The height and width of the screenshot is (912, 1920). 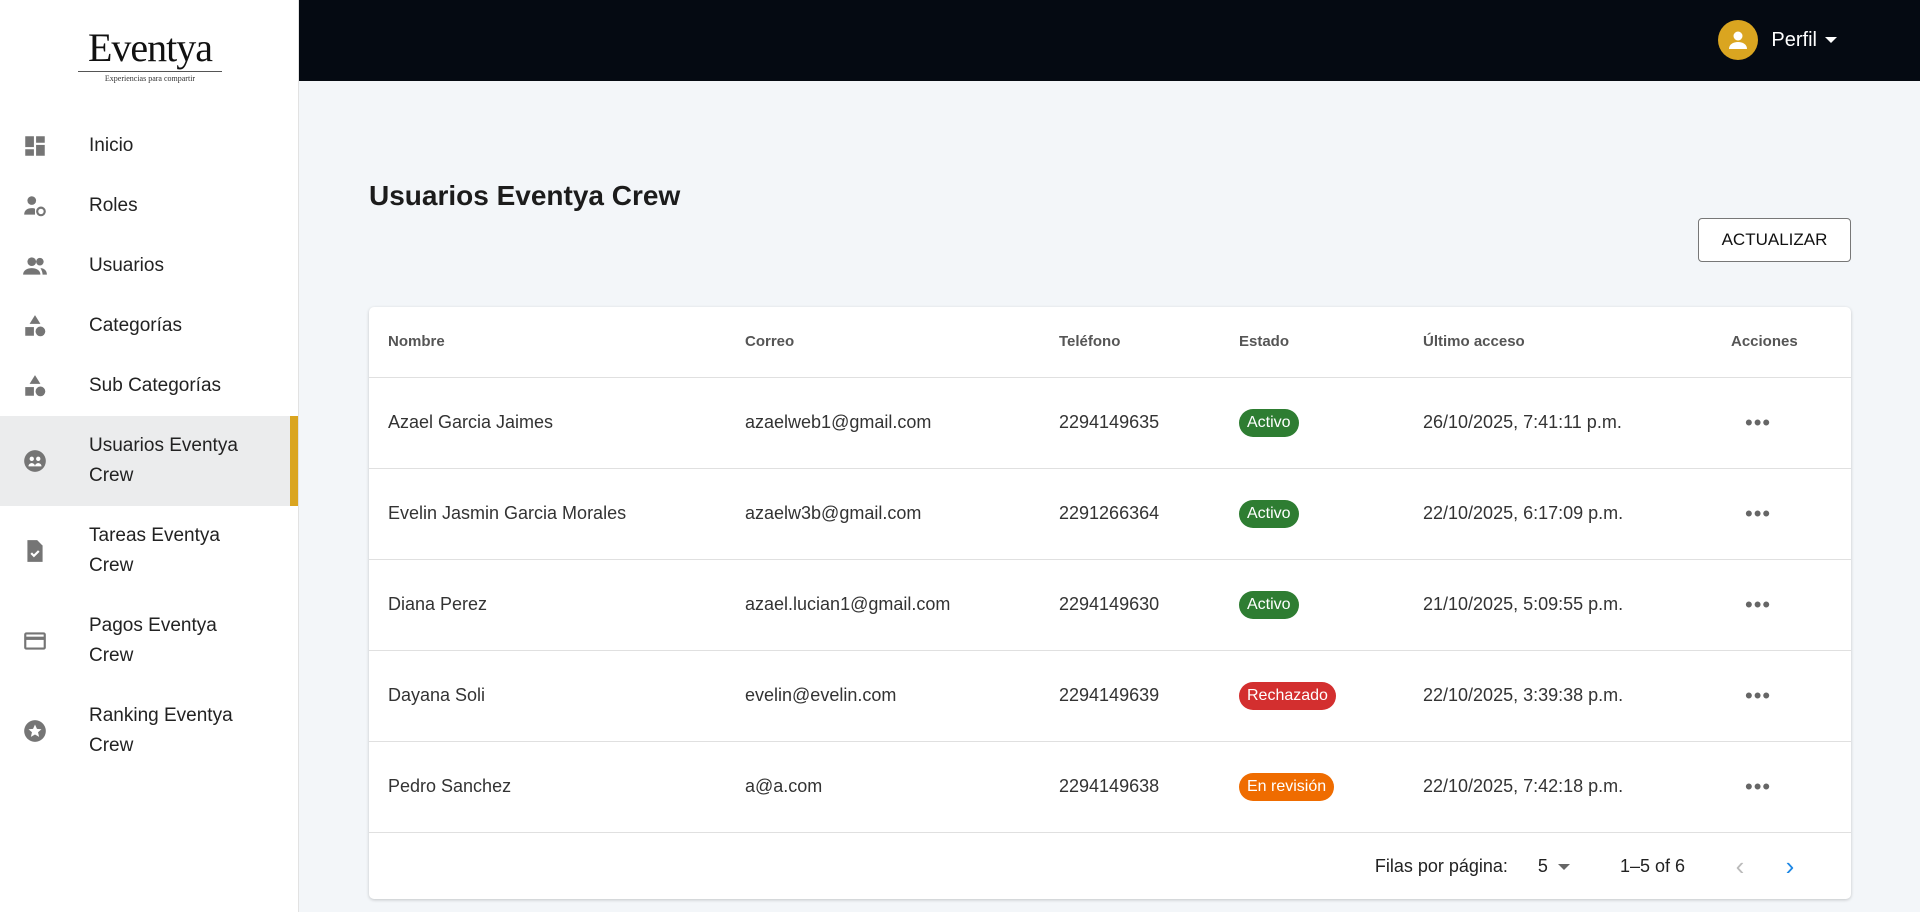 I want to click on pagination-range: 1–5 of 6, so click(x=1652, y=866).